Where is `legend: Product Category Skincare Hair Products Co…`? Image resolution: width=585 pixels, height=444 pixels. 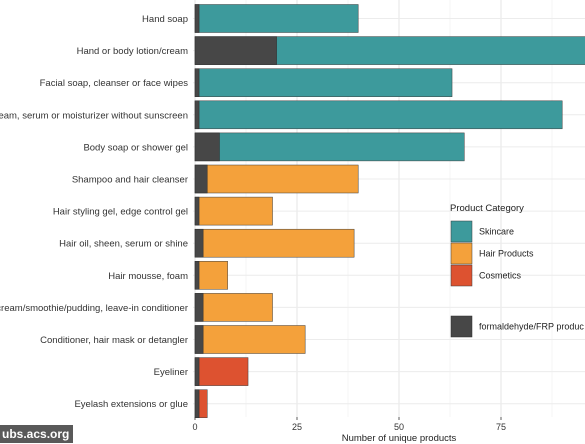
legend: Product Category Skincare Hair Products Co… is located at coordinates (517, 270).